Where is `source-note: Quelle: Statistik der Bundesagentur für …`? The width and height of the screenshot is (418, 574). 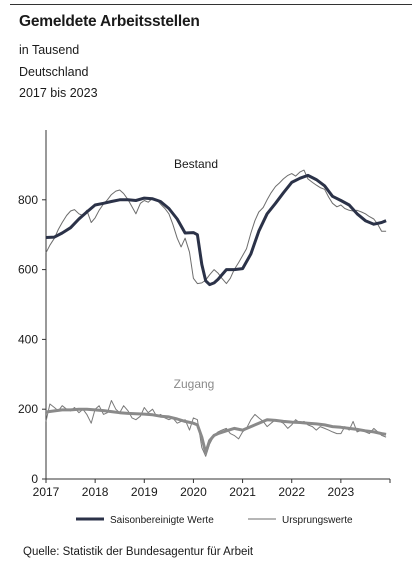
source-note: Quelle: Statistik der Bundesagentur für … is located at coordinates (138, 552).